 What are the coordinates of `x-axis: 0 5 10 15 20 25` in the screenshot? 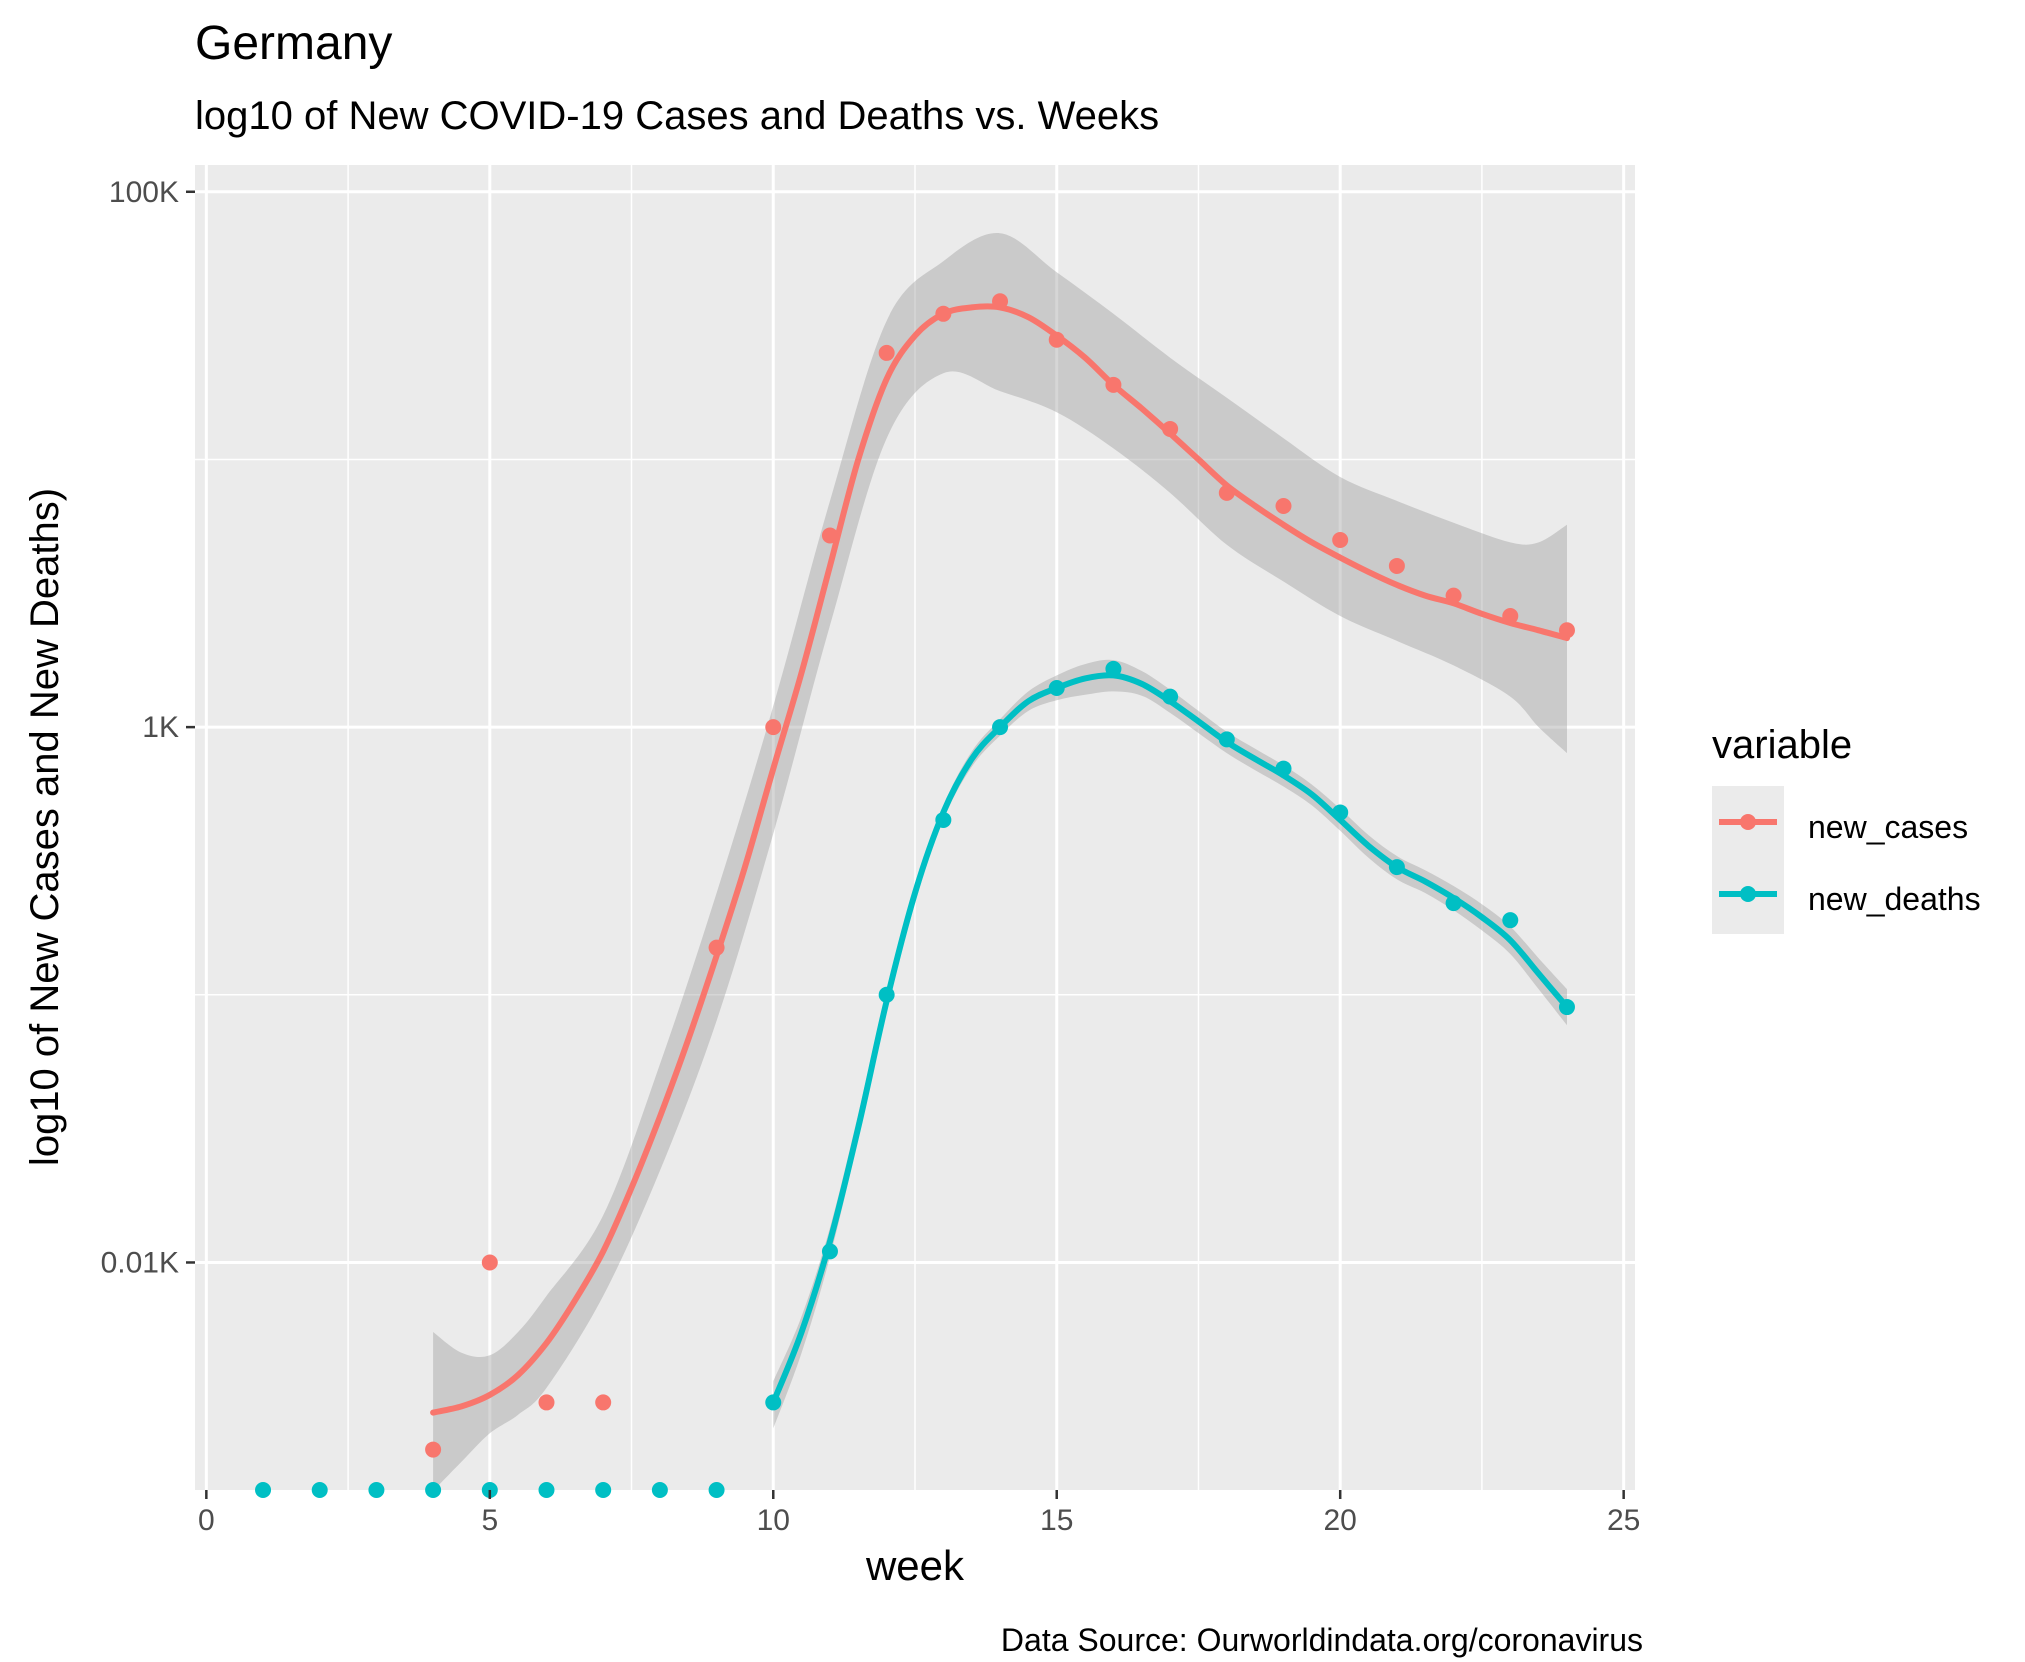 It's located at (919, 1513).